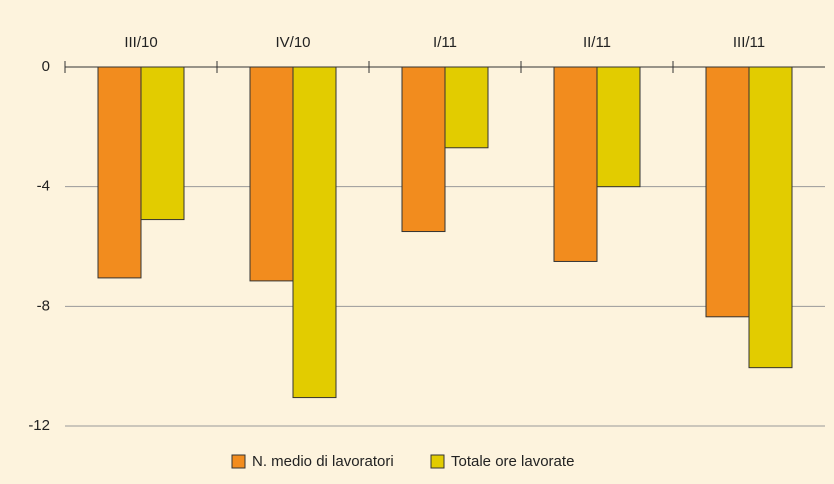 Image resolution: width=834 pixels, height=484 pixels. What do you see at coordinates (597, 42) in the screenshot?
I see `x-tick-label: II/11` at bounding box center [597, 42].